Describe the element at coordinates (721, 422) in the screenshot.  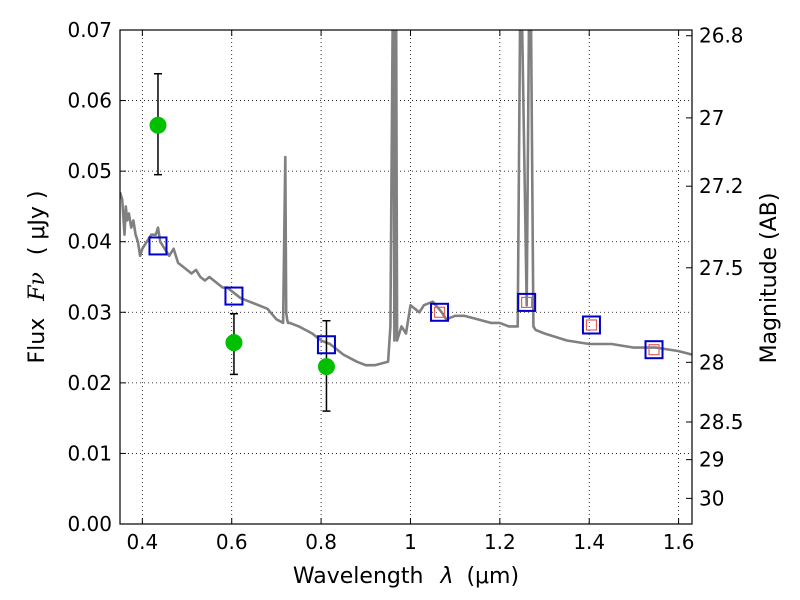
I see `magnitude-tick-label: 28.5` at that location.